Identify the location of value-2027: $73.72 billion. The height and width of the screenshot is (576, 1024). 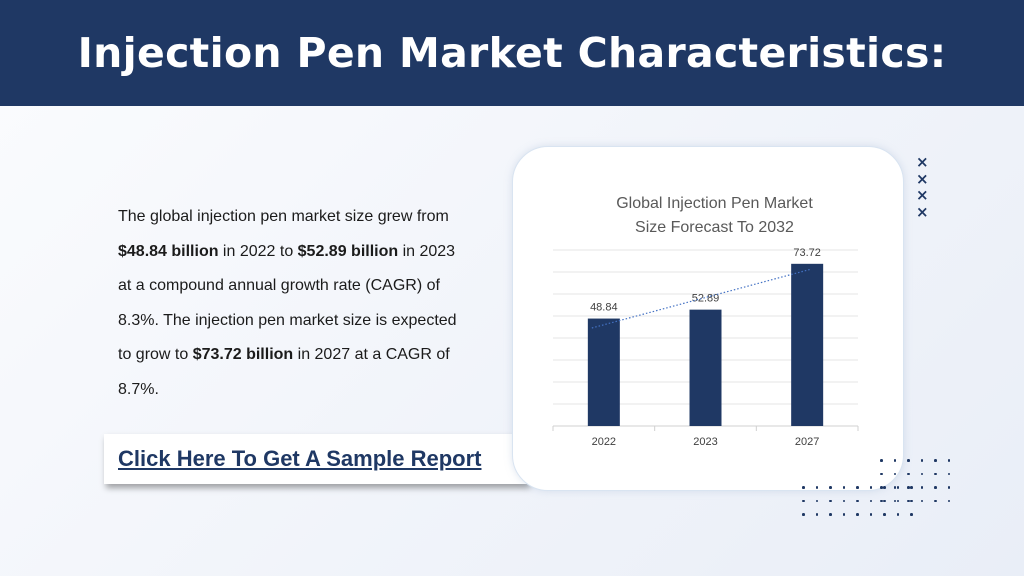
(243, 354).